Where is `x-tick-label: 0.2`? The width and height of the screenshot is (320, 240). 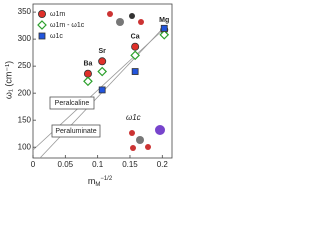
x-tick-label: 0.2 is located at coordinates (163, 164).